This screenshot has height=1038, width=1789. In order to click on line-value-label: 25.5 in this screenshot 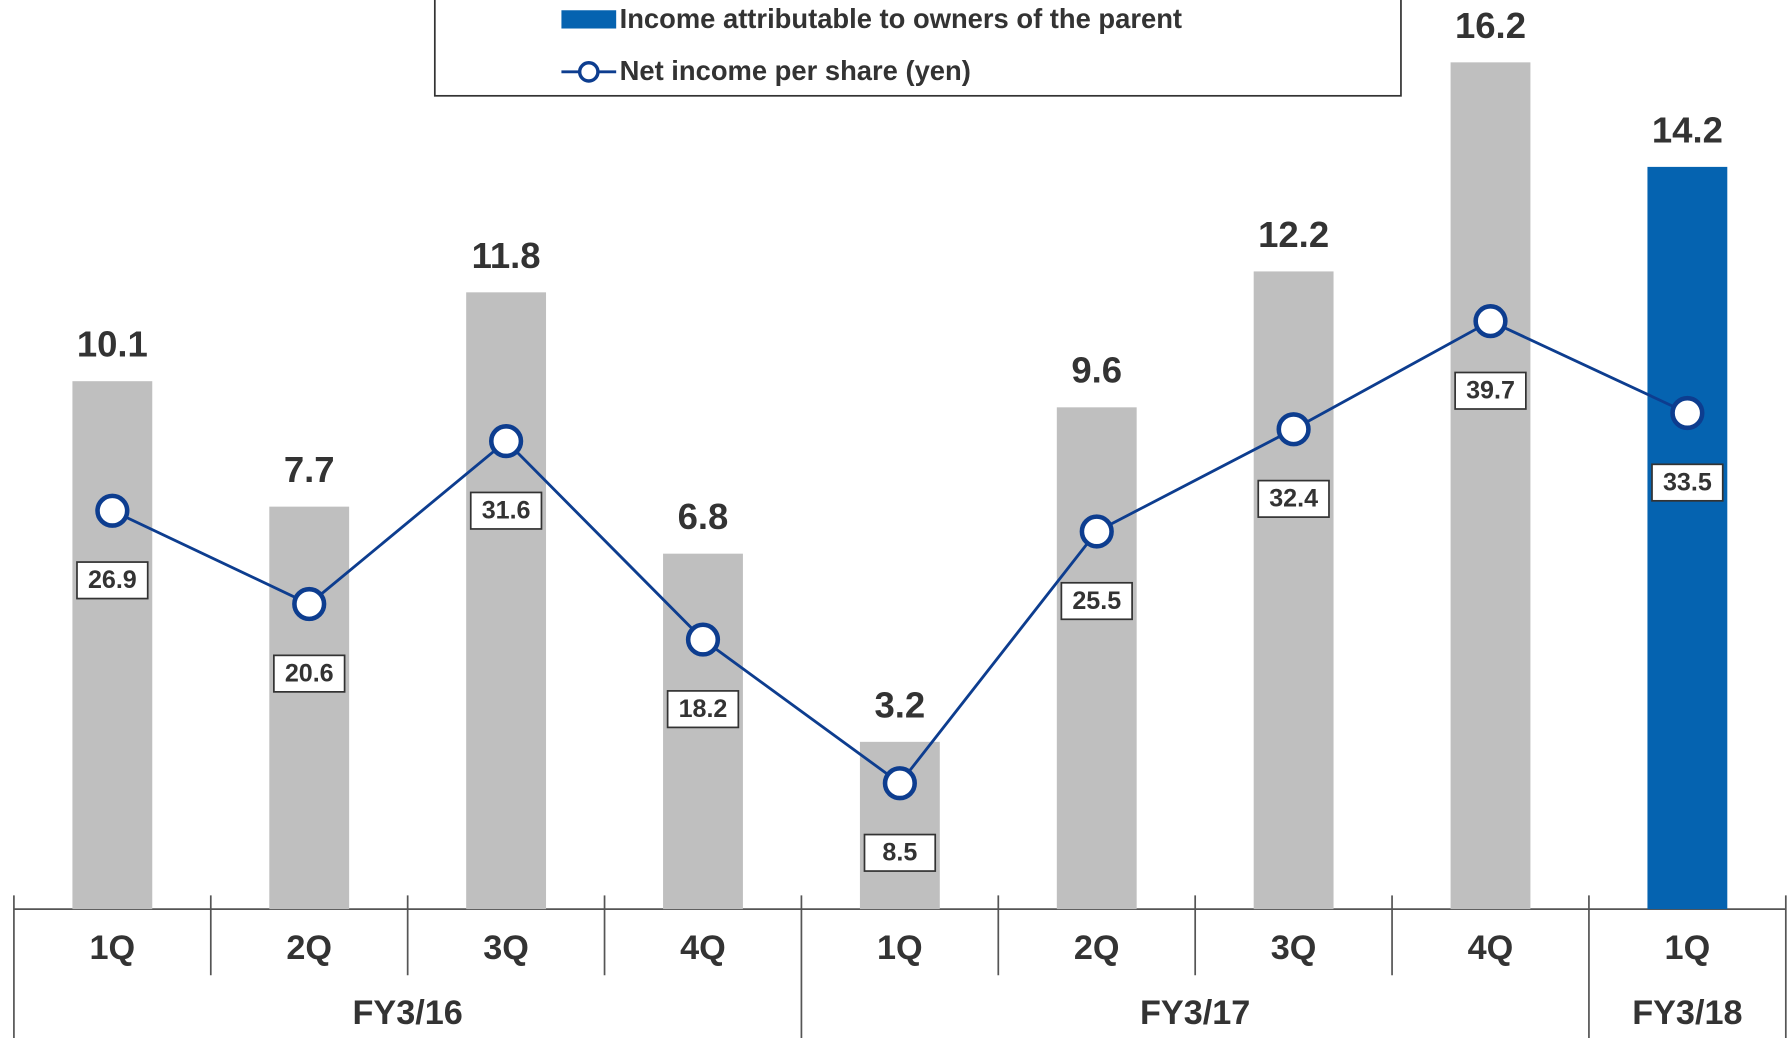, I will do `click(1096, 601)`.